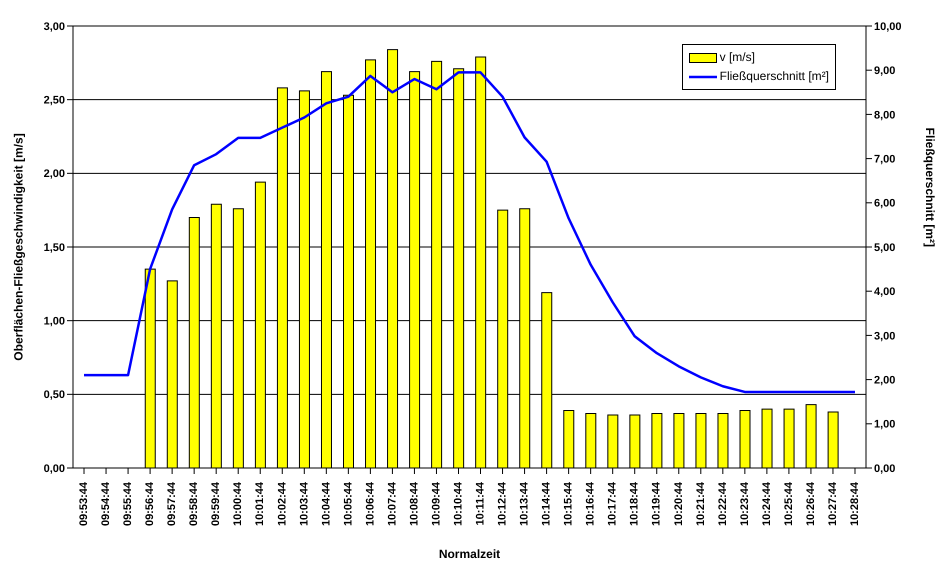 The height and width of the screenshot is (578, 944). I want to click on y2-axis-title: Fließquerschnitt [m²], so click(929, 187).